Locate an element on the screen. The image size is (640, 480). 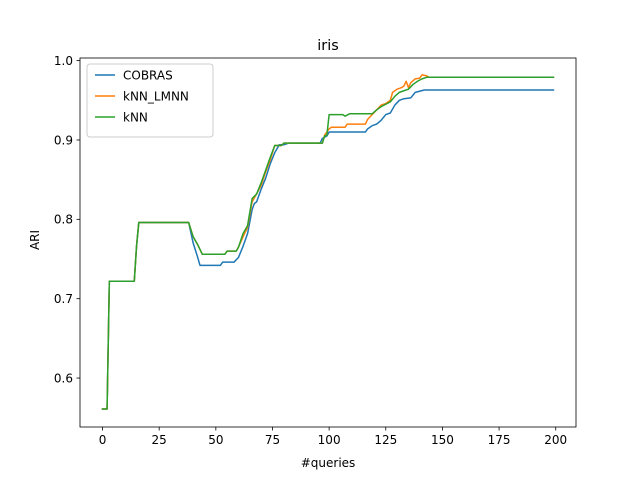
x-tick-label: 200 is located at coordinates (555, 440).